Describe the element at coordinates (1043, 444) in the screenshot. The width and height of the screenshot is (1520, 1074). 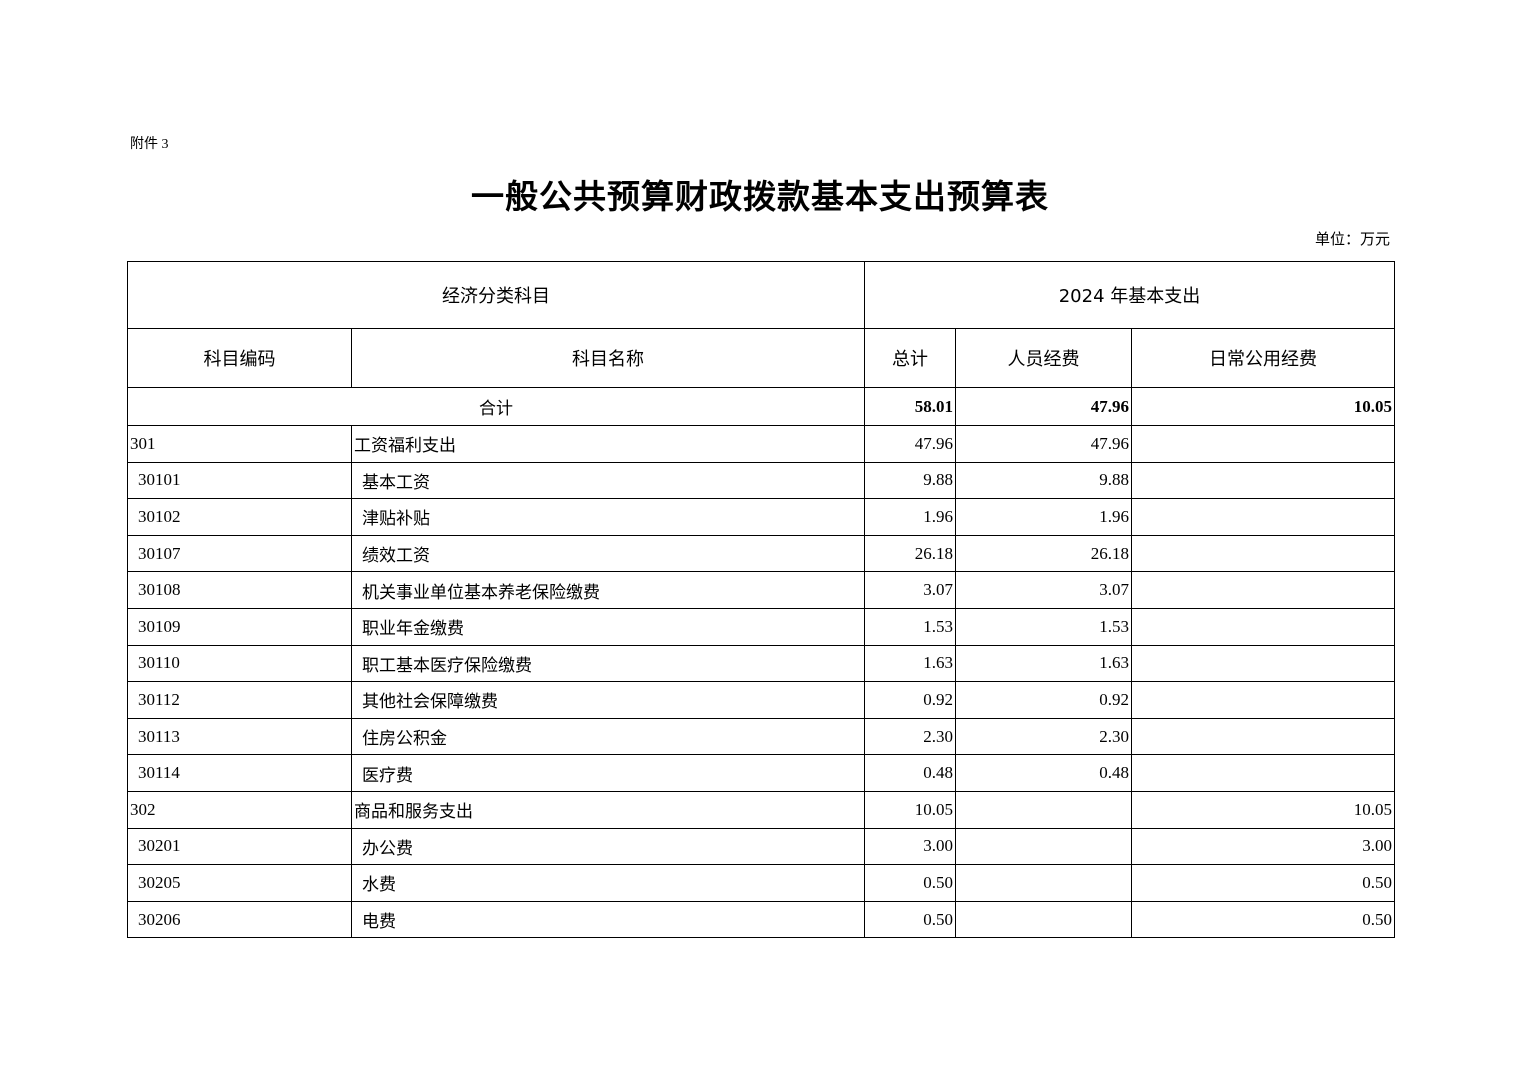
I see `row-personnel: 47.96` at that location.